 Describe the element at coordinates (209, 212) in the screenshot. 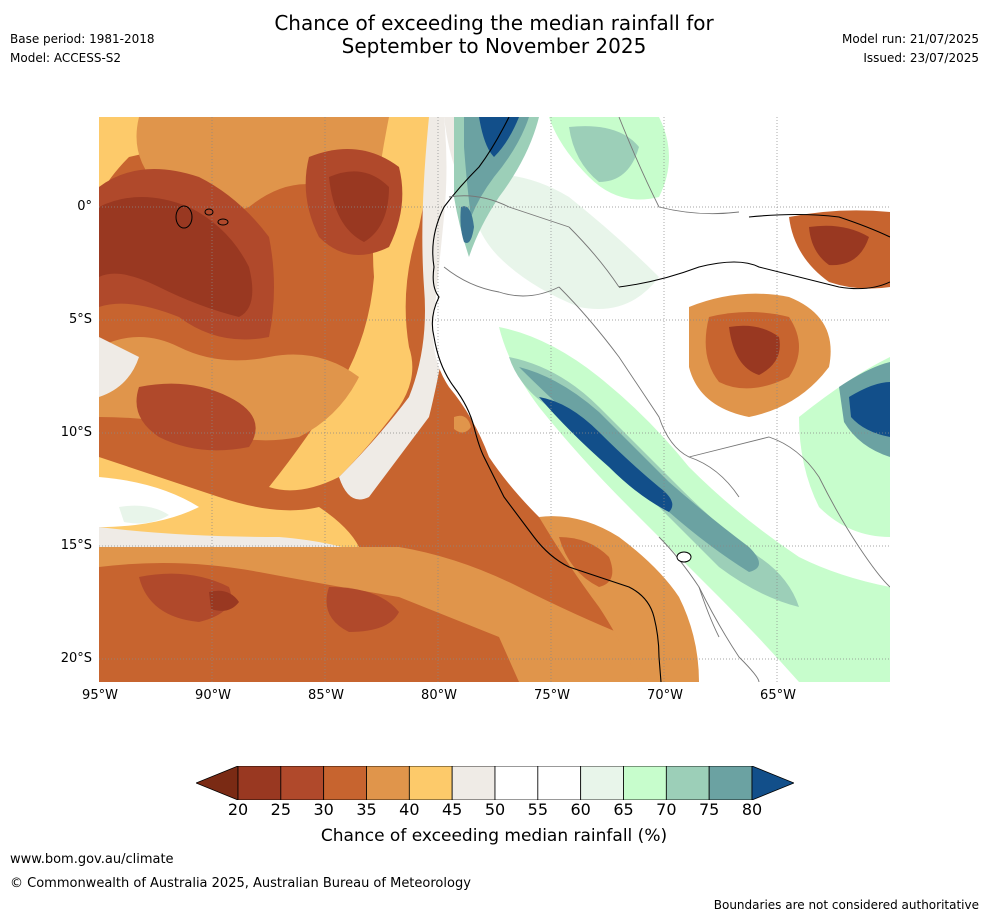

I see `island-santa-cruz` at that location.